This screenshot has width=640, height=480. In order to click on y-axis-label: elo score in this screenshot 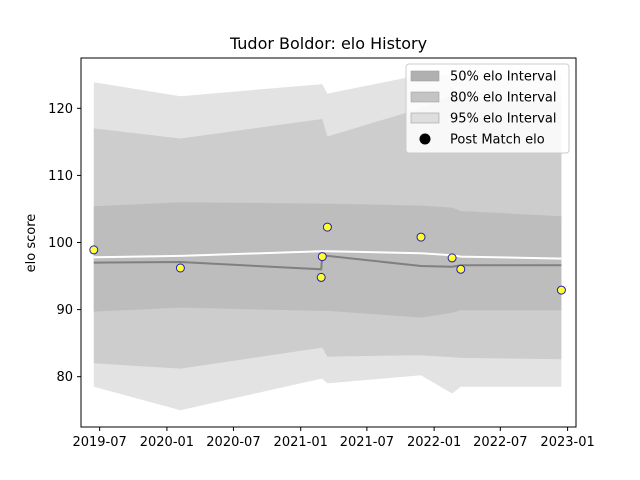, I will do `click(31, 243)`.